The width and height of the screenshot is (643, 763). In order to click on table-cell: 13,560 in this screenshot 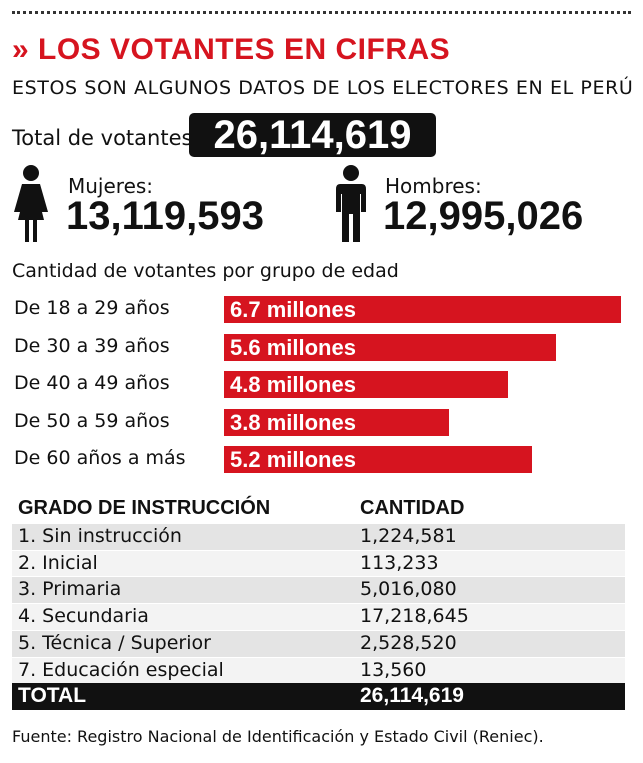, I will do `click(393, 669)`.